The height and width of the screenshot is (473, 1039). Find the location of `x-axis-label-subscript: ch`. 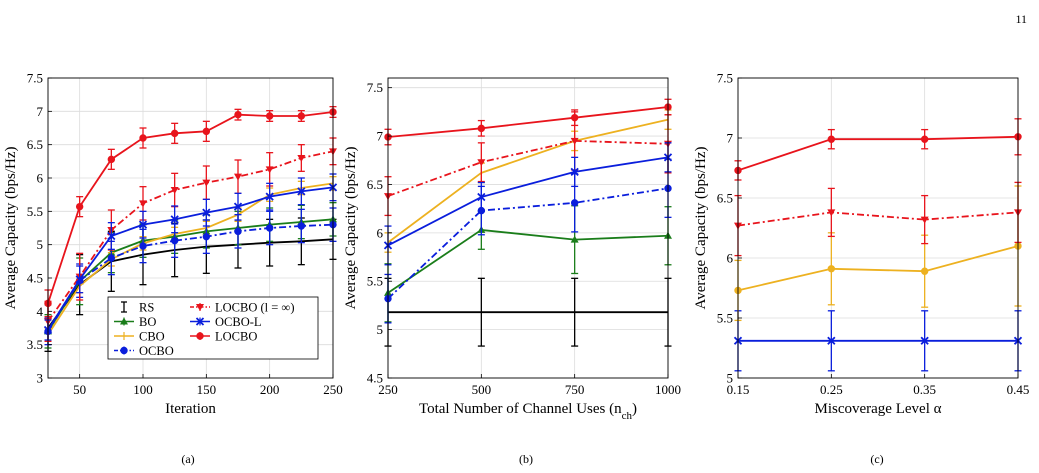

x-axis-label-subscript: ch is located at coordinates (627, 416).